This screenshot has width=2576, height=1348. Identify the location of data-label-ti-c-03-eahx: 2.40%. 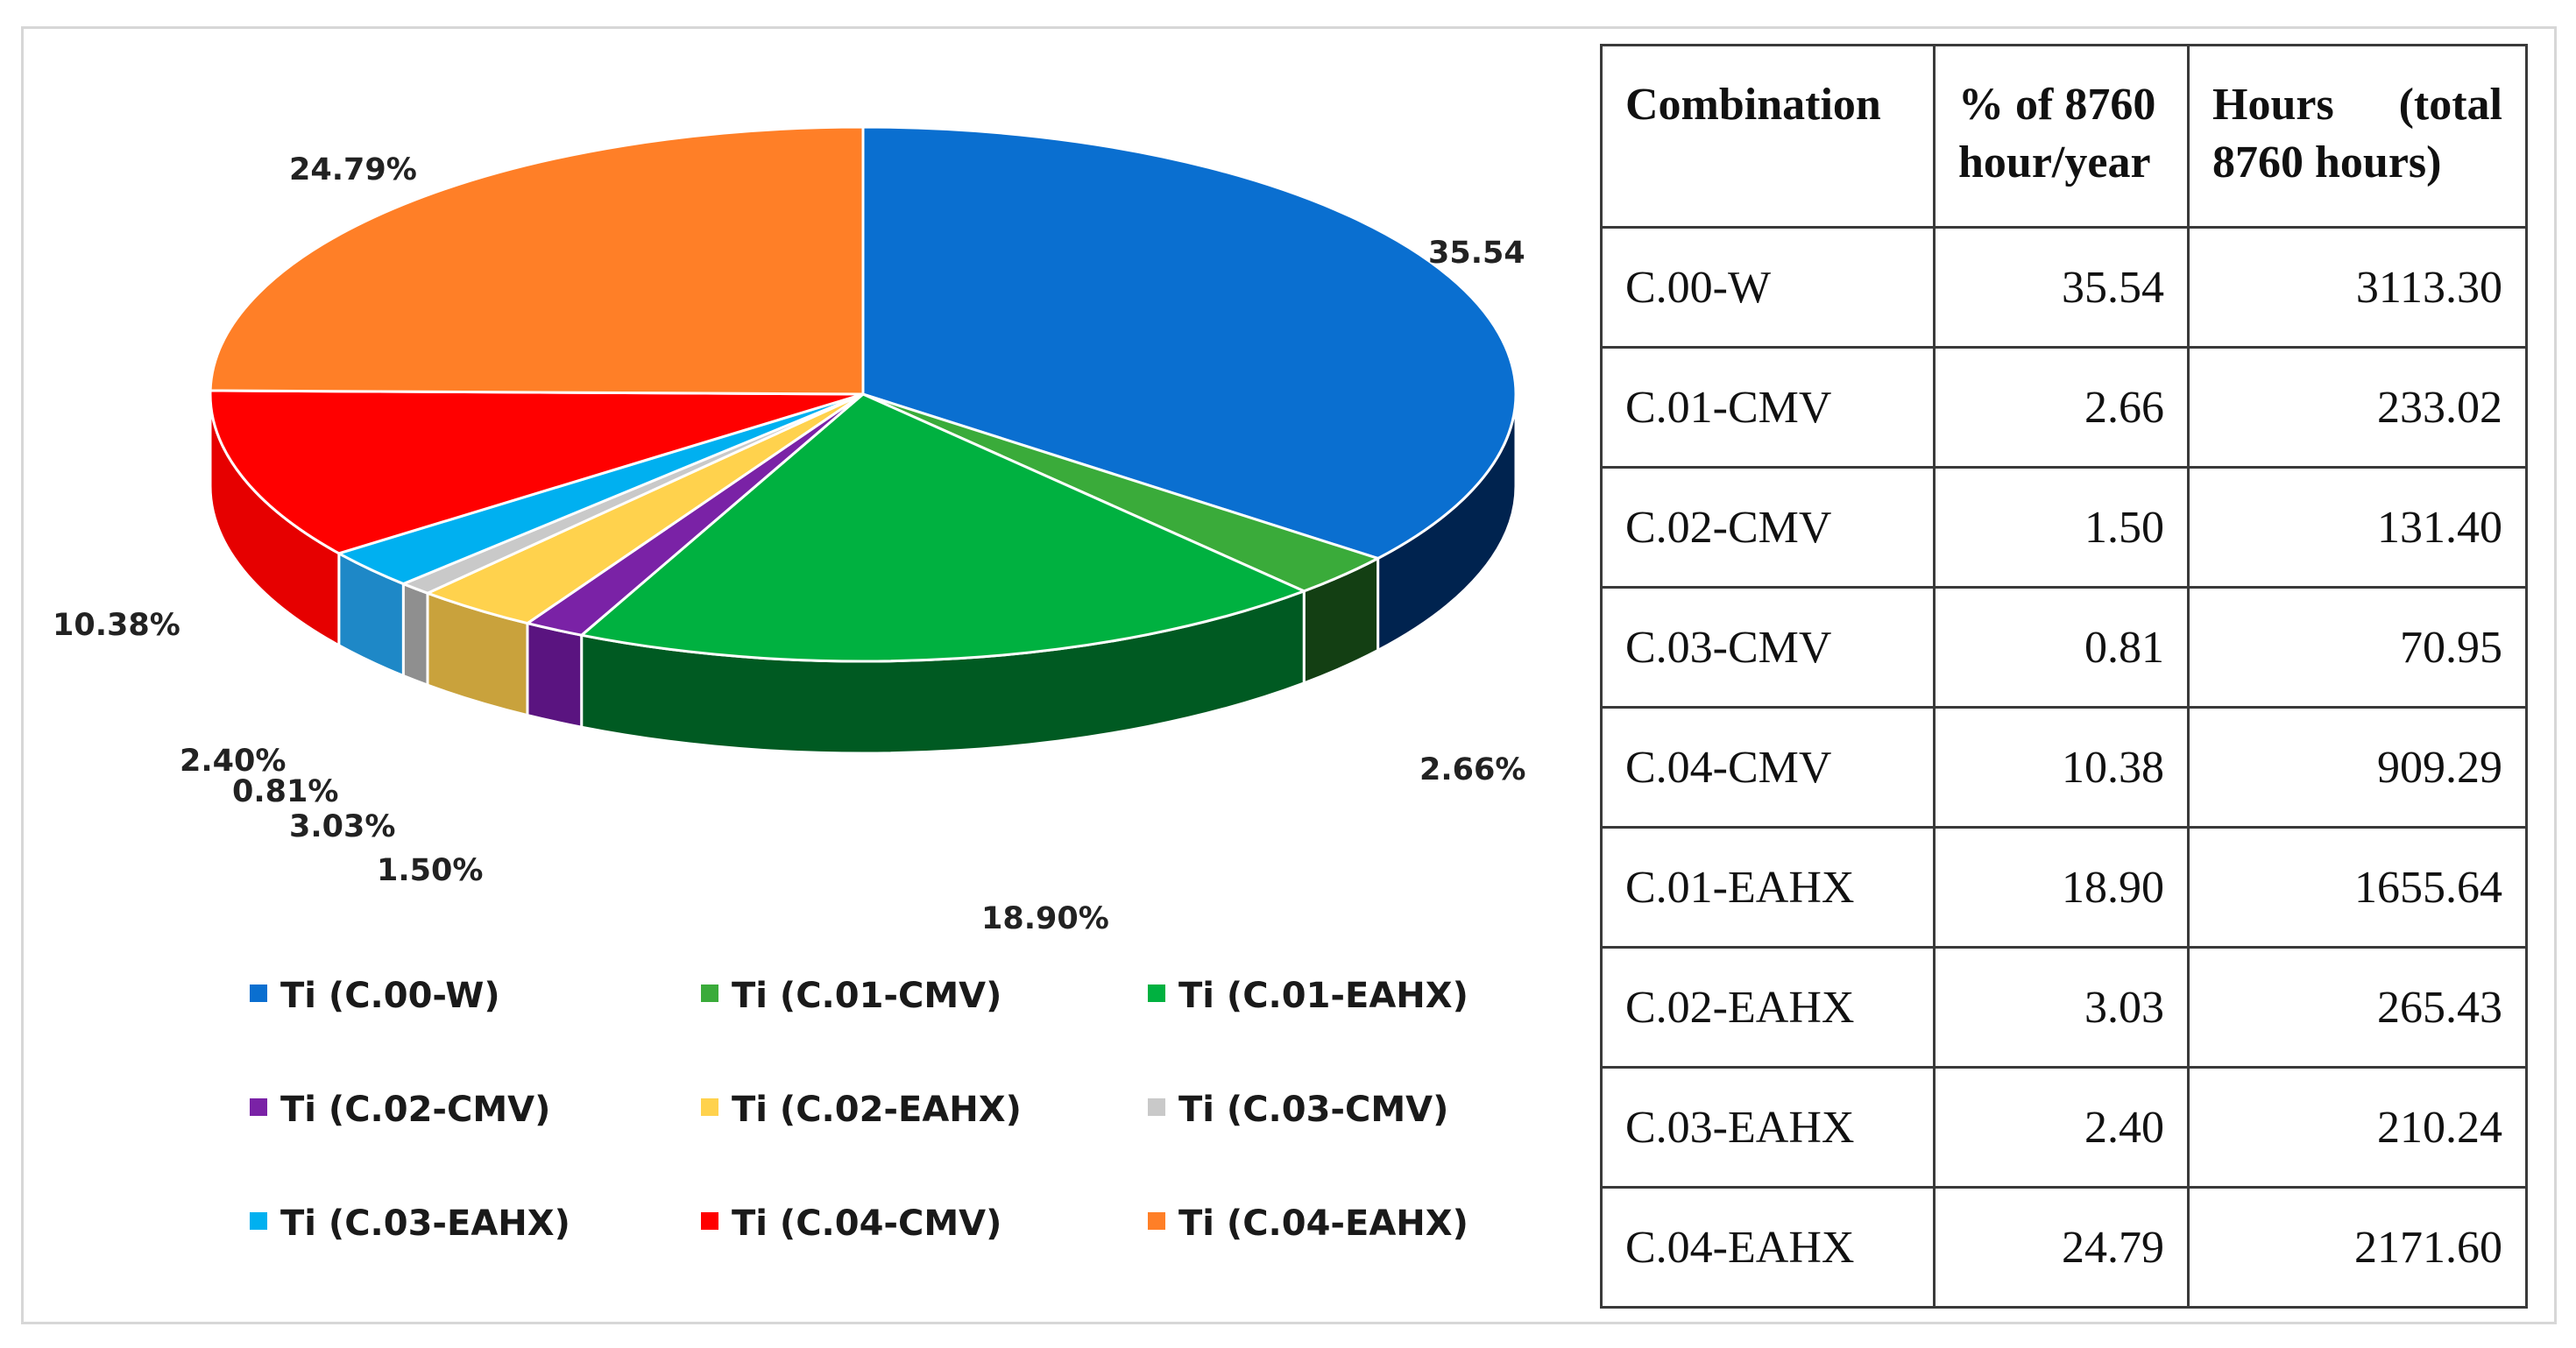
(233, 761).